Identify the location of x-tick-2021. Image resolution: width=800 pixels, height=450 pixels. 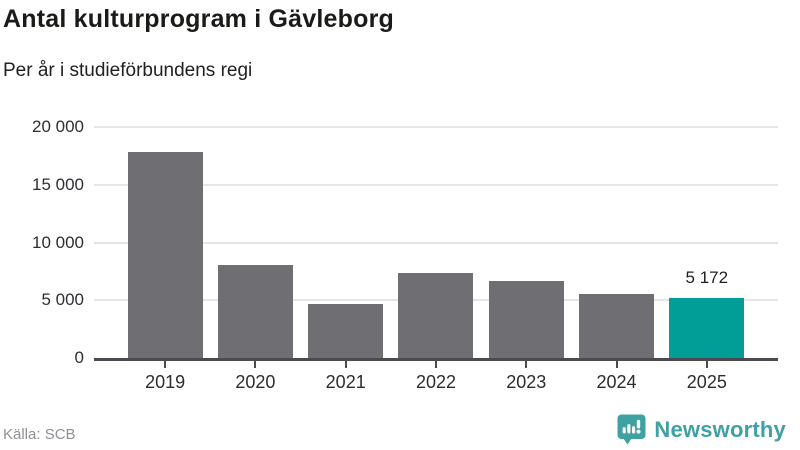
(345, 364).